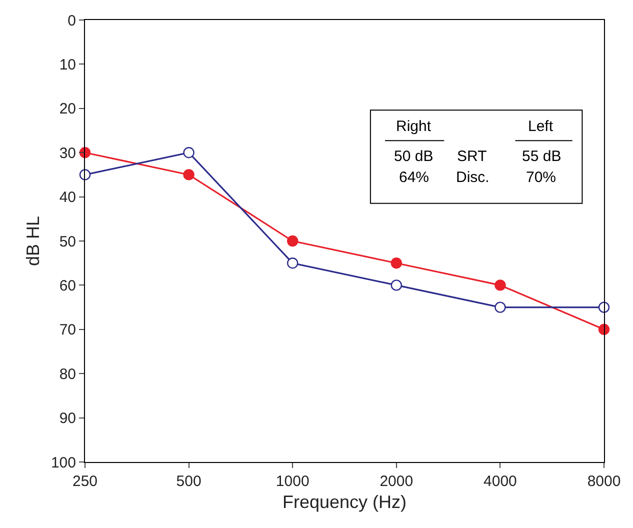 The image size is (633, 528). I want to click on x-tick-label: 8000, so click(604, 481).